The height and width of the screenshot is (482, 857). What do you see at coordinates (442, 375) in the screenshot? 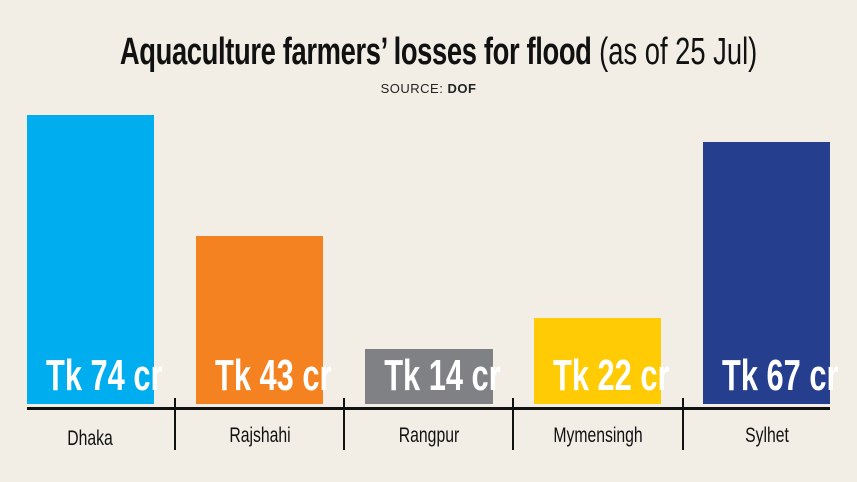
I see `bar-value-label: Tk 14 cr` at bounding box center [442, 375].